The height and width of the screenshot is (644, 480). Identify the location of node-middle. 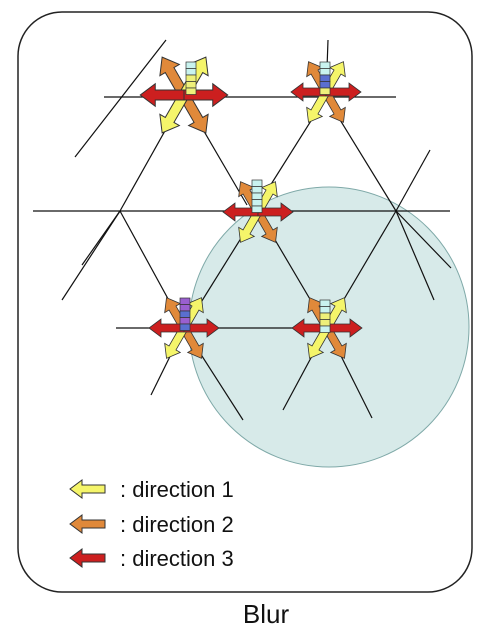
(258, 212).